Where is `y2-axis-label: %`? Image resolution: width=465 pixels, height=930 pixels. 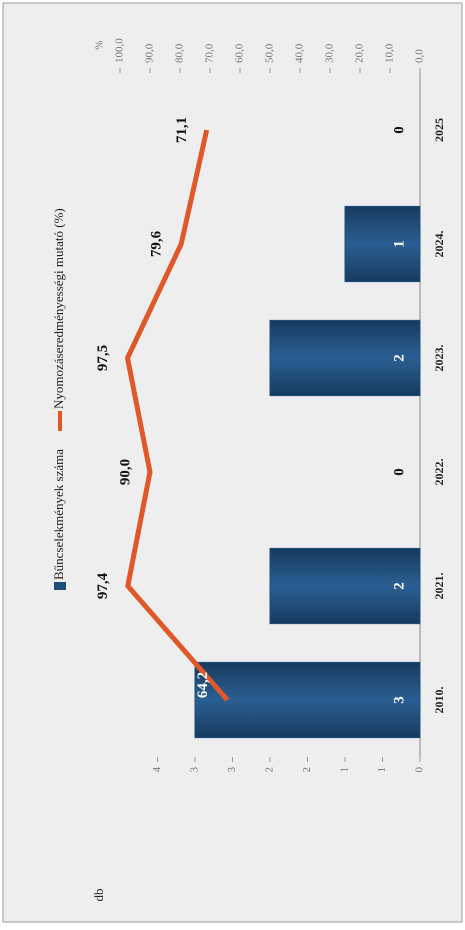
y2-axis-label: % is located at coordinates (100, 44).